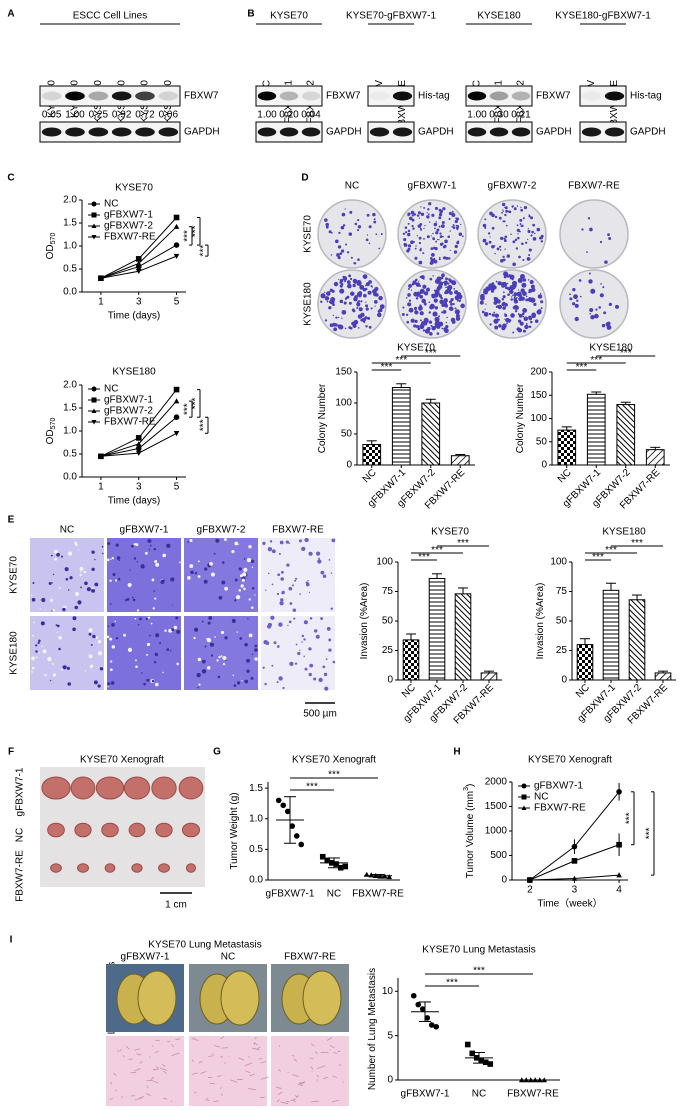 This screenshot has width=685, height=1110. Describe the element at coordinates (201, 96) in the screenshot. I see `protein-label: FBXW7` at that location.